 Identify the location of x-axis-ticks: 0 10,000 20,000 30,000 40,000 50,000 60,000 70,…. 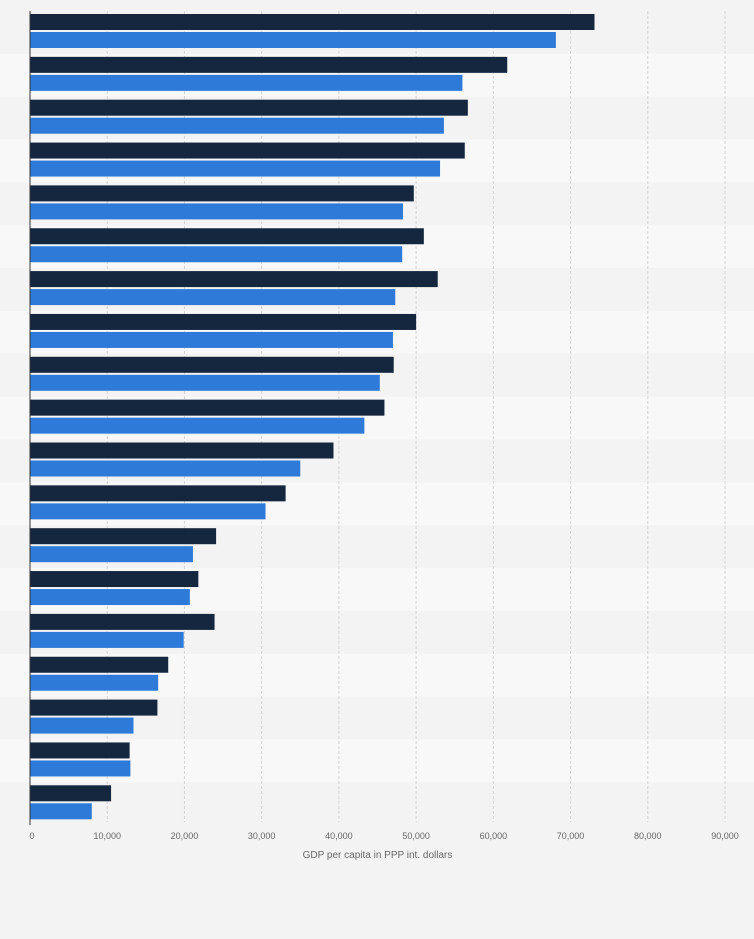
(383, 836).